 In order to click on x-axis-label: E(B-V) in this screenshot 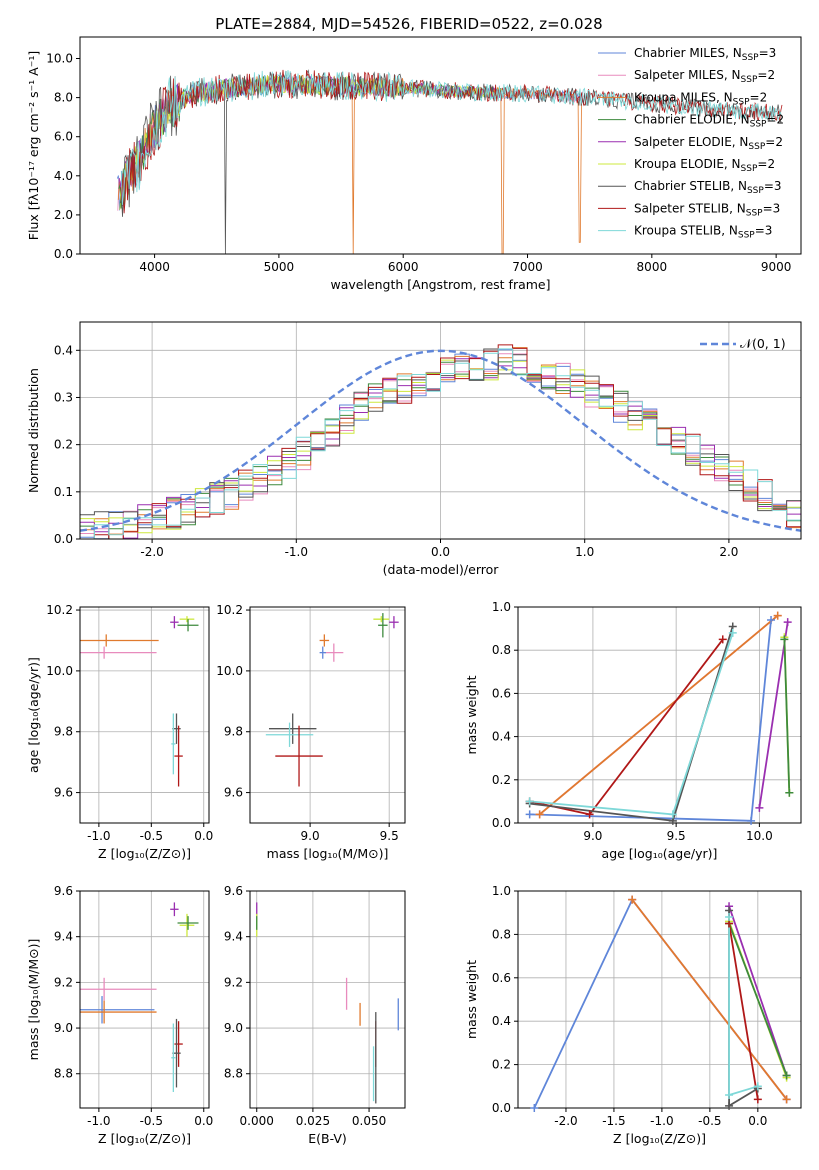, I will do `click(327, 1138)`.